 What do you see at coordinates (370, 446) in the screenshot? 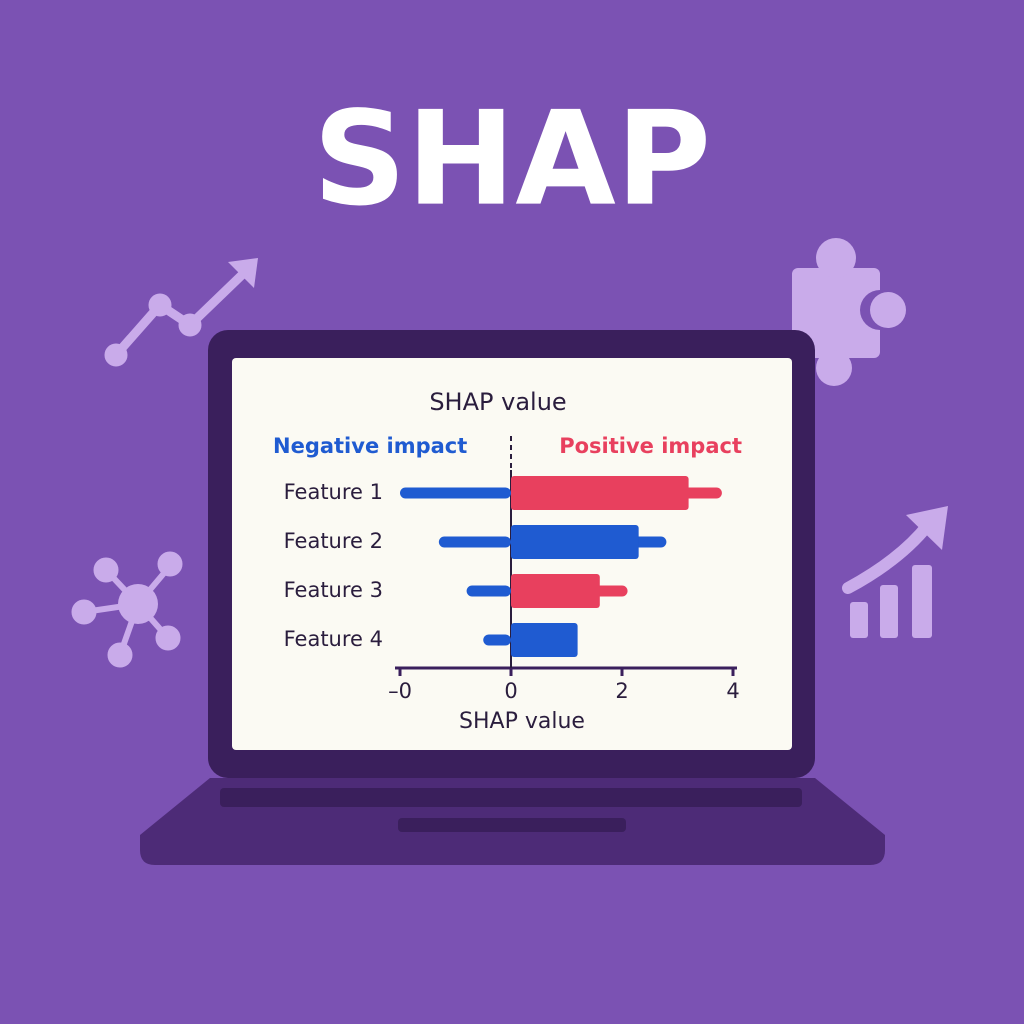
I see `annotation: Negative impact` at bounding box center [370, 446].